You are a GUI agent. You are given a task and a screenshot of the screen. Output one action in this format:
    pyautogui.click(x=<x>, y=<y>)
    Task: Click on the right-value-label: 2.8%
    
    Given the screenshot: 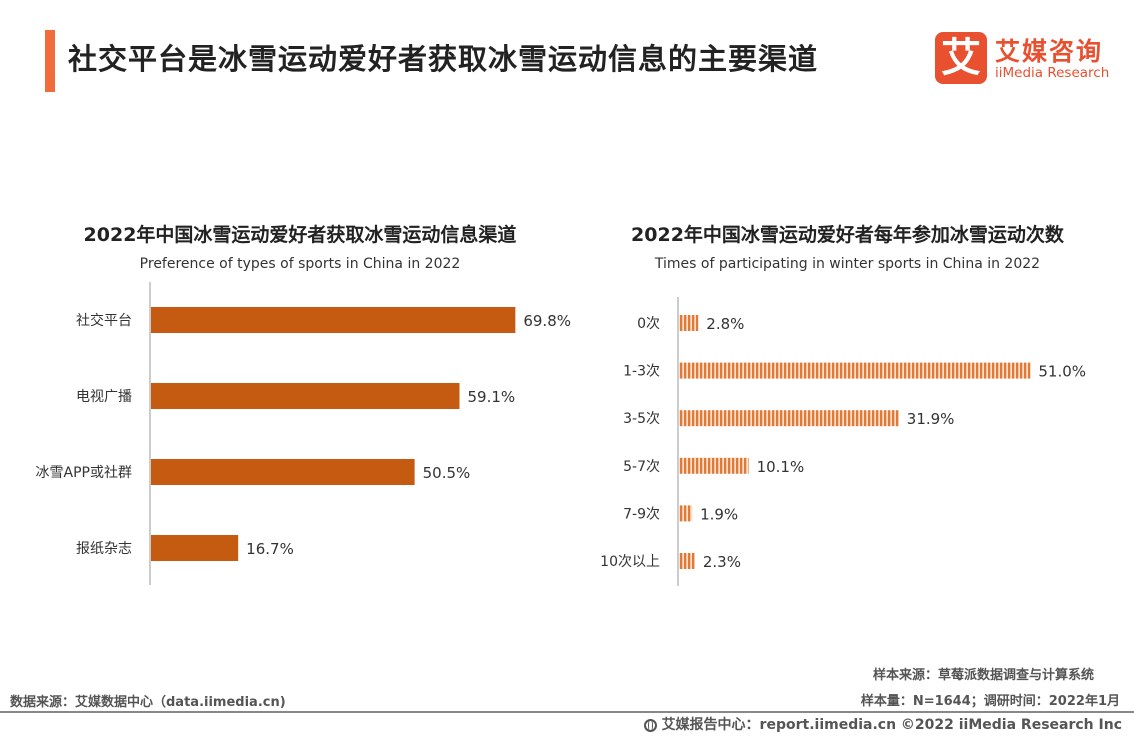 What is the action you would take?
    pyautogui.click(x=725, y=324)
    